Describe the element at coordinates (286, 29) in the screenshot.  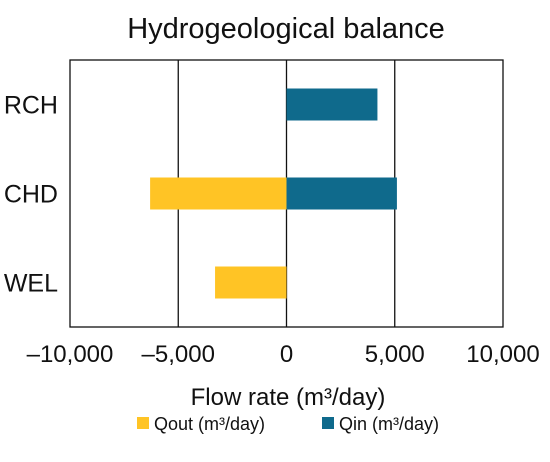
I see `chart-title: Hydrogeological balance` at that location.